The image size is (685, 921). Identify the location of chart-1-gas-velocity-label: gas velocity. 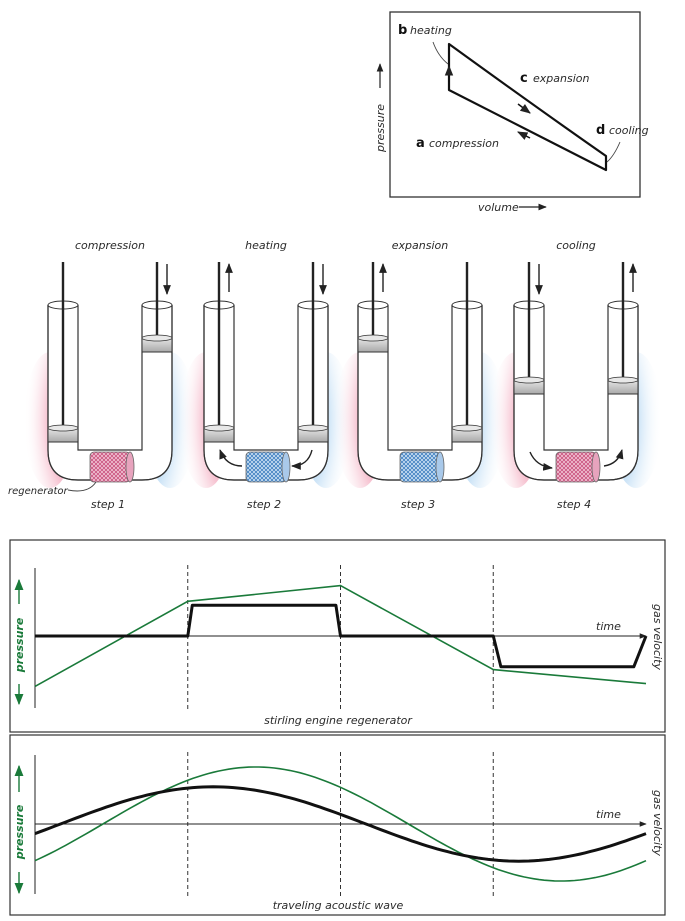
(657, 637).